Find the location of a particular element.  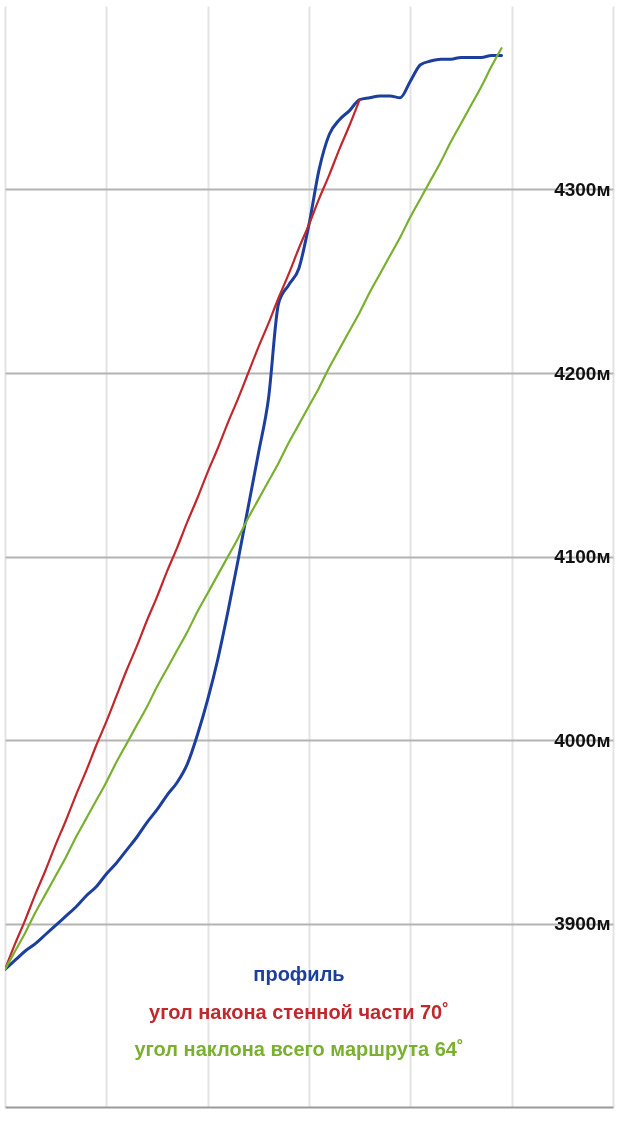

y-tick-label: 4000м is located at coordinates (582, 740).